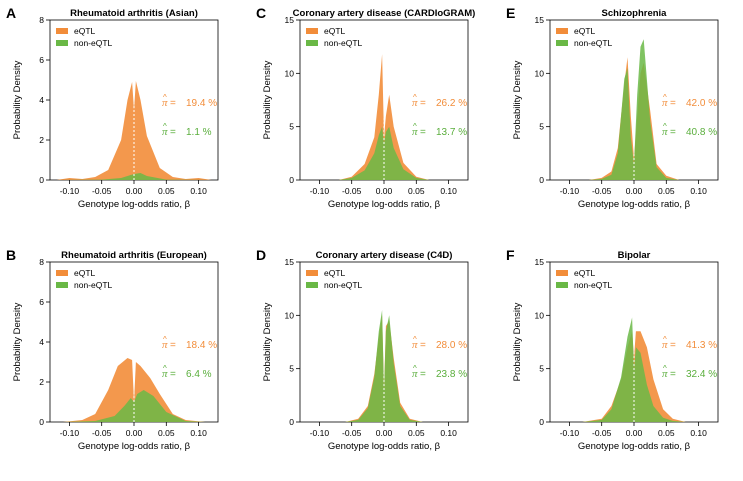  What do you see at coordinates (261, 255) in the screenshot?
I see `panel-label: D` at bounding box center [261, 255].